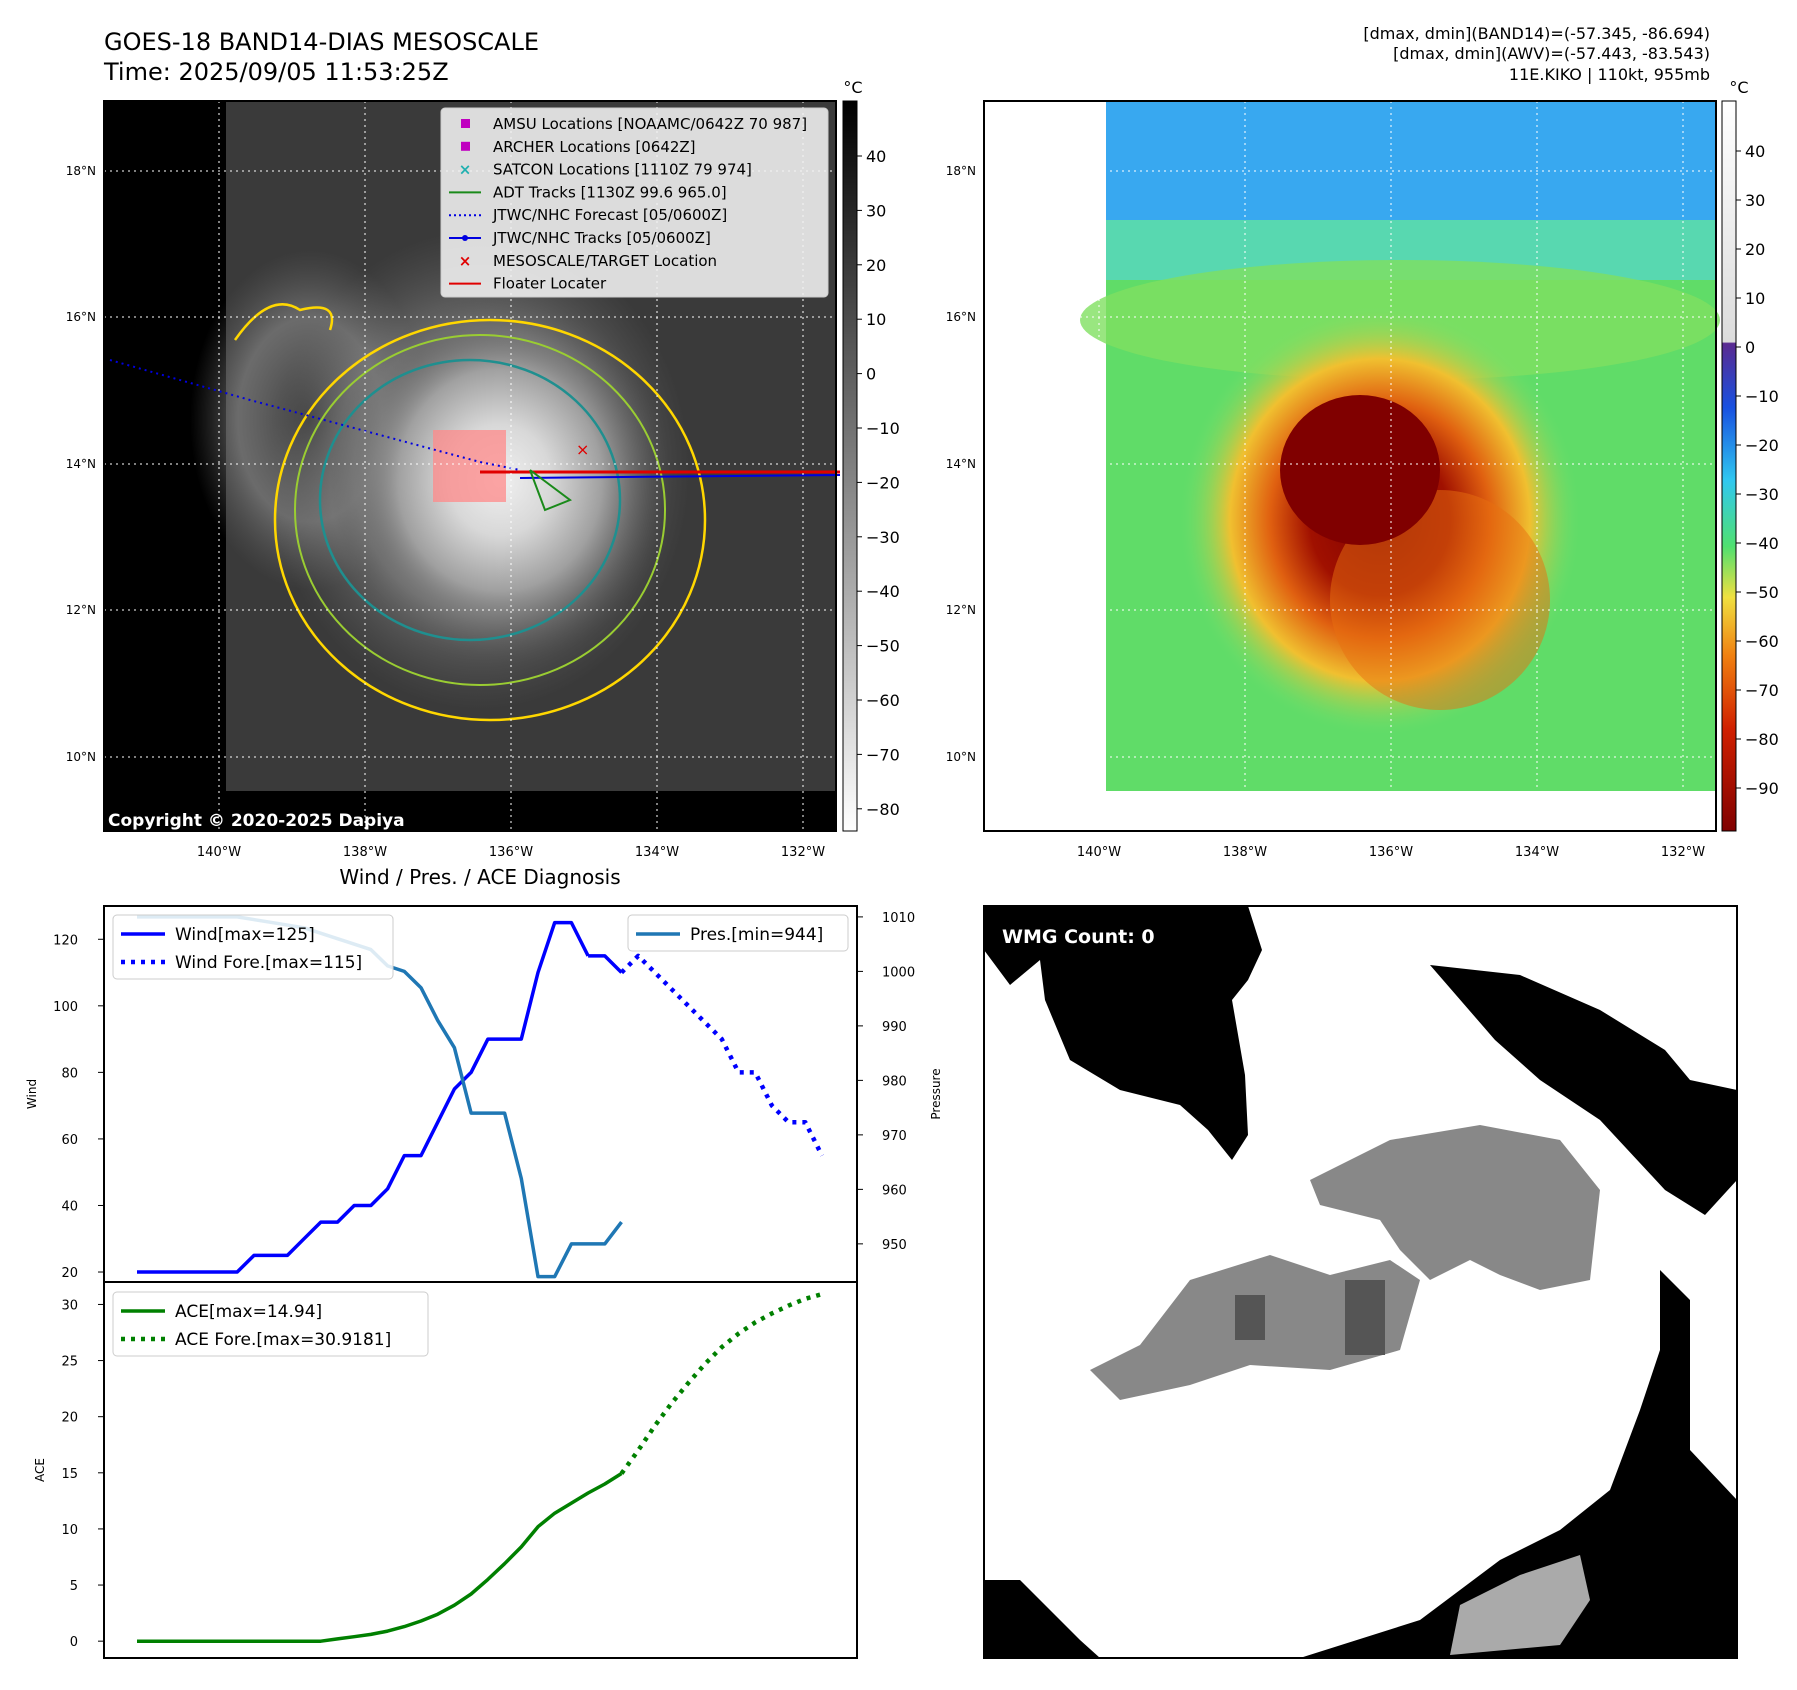 Image resolution: width=1797 pixels, height=1690 pixels. Describe the element at coordinates (1762, 788) in the screenshot. I see `color-colorbar-tick-label: −90` at that location.